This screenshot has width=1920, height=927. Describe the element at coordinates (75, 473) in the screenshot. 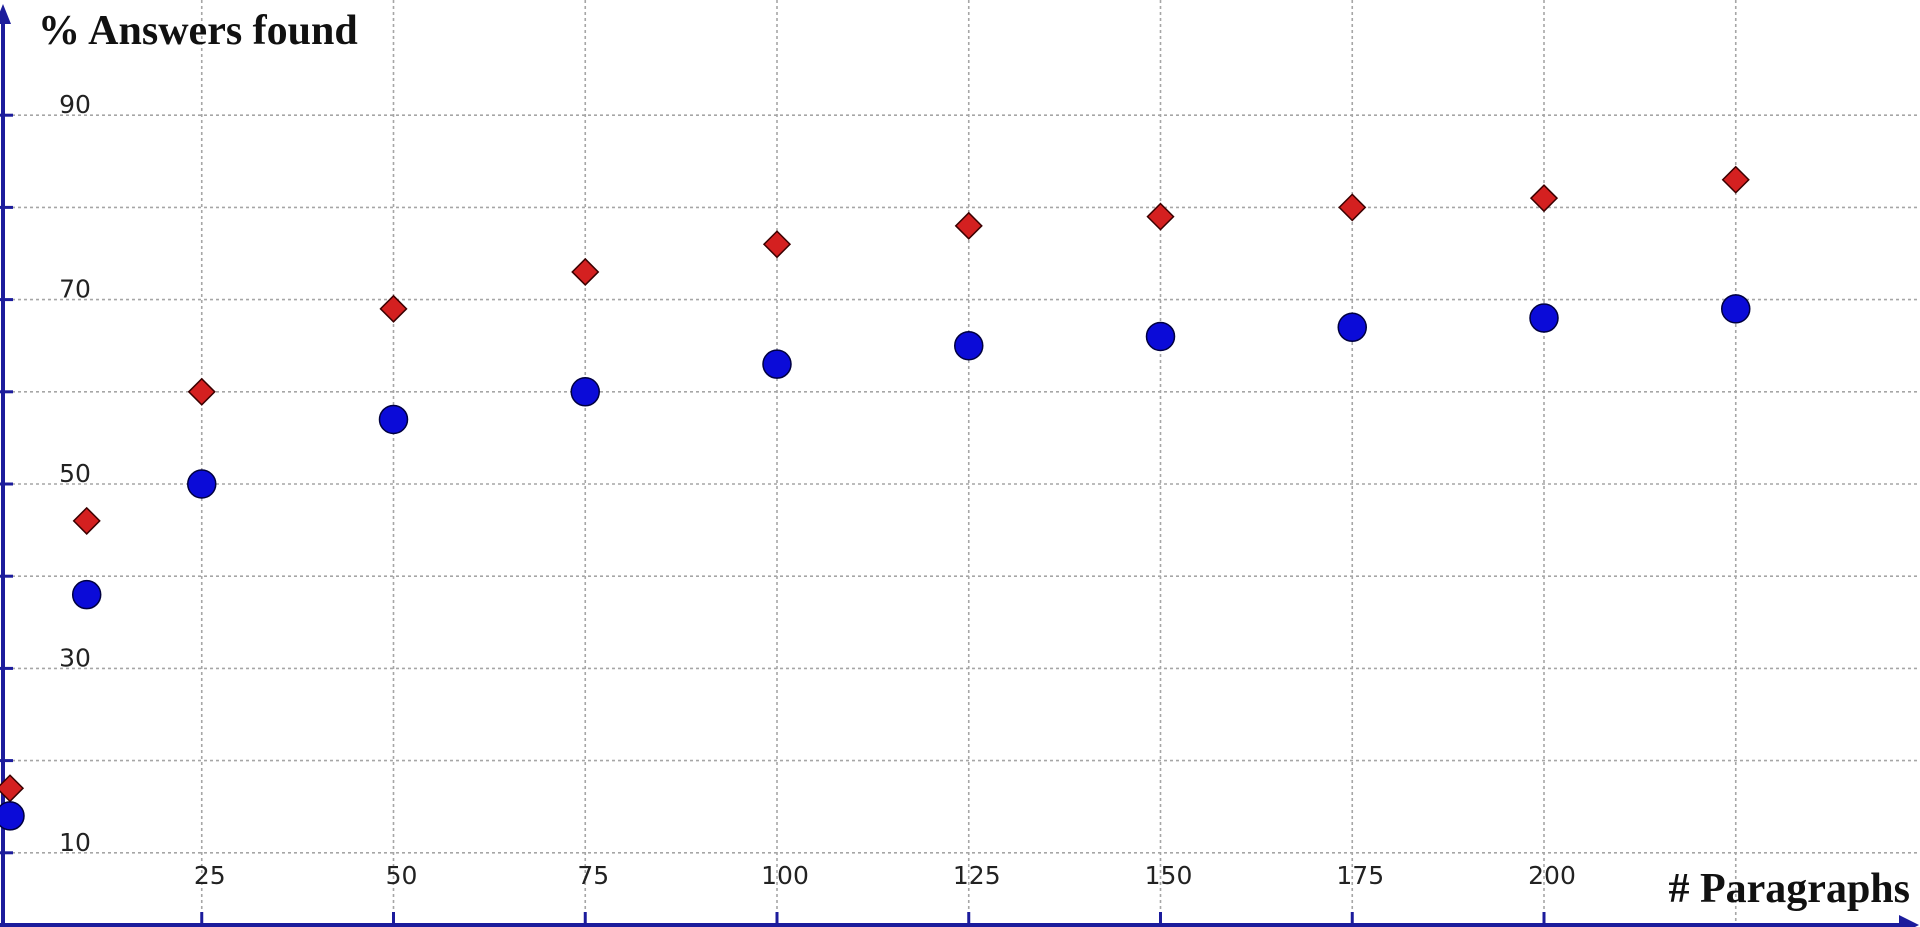

I see `y-tick-label: 50` at that location.